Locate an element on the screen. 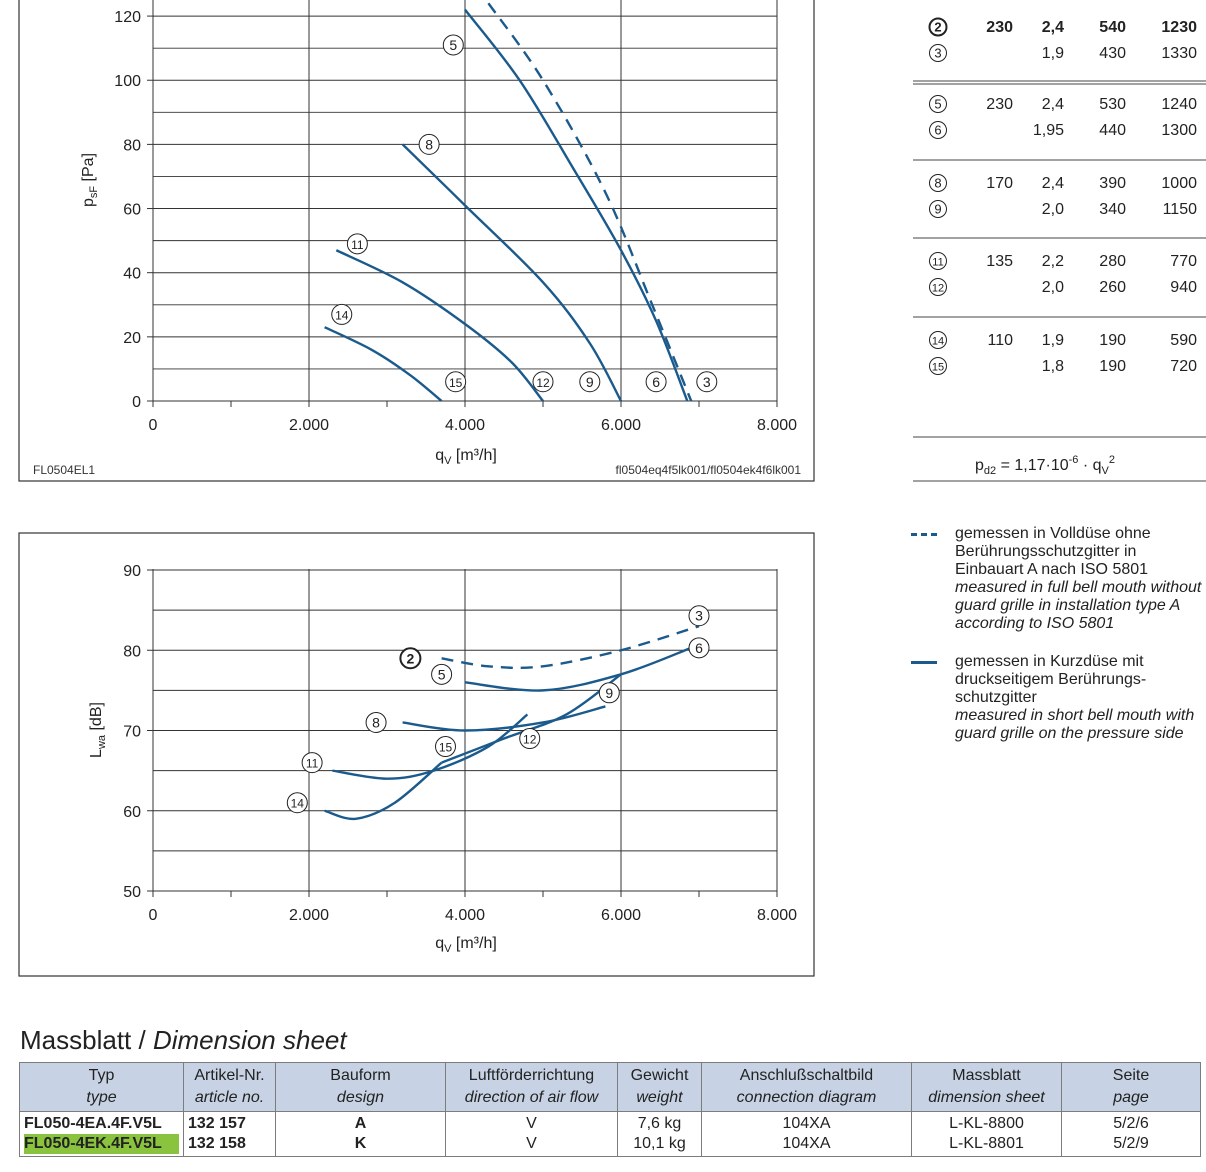 The image size is (1206, 1172). y-tick-label: 40 is located at coordinates (132, 274).